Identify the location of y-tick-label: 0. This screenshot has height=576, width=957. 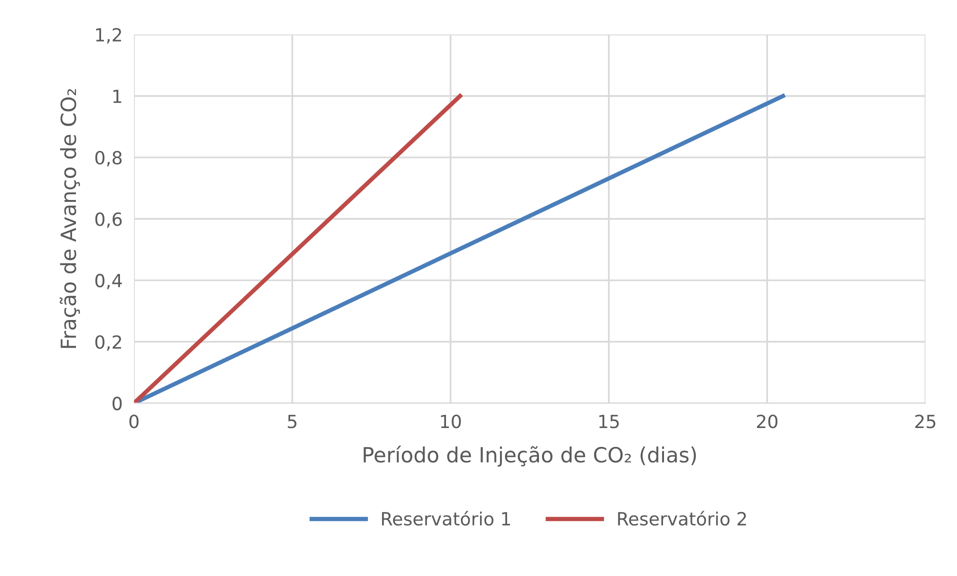
(117, 403).